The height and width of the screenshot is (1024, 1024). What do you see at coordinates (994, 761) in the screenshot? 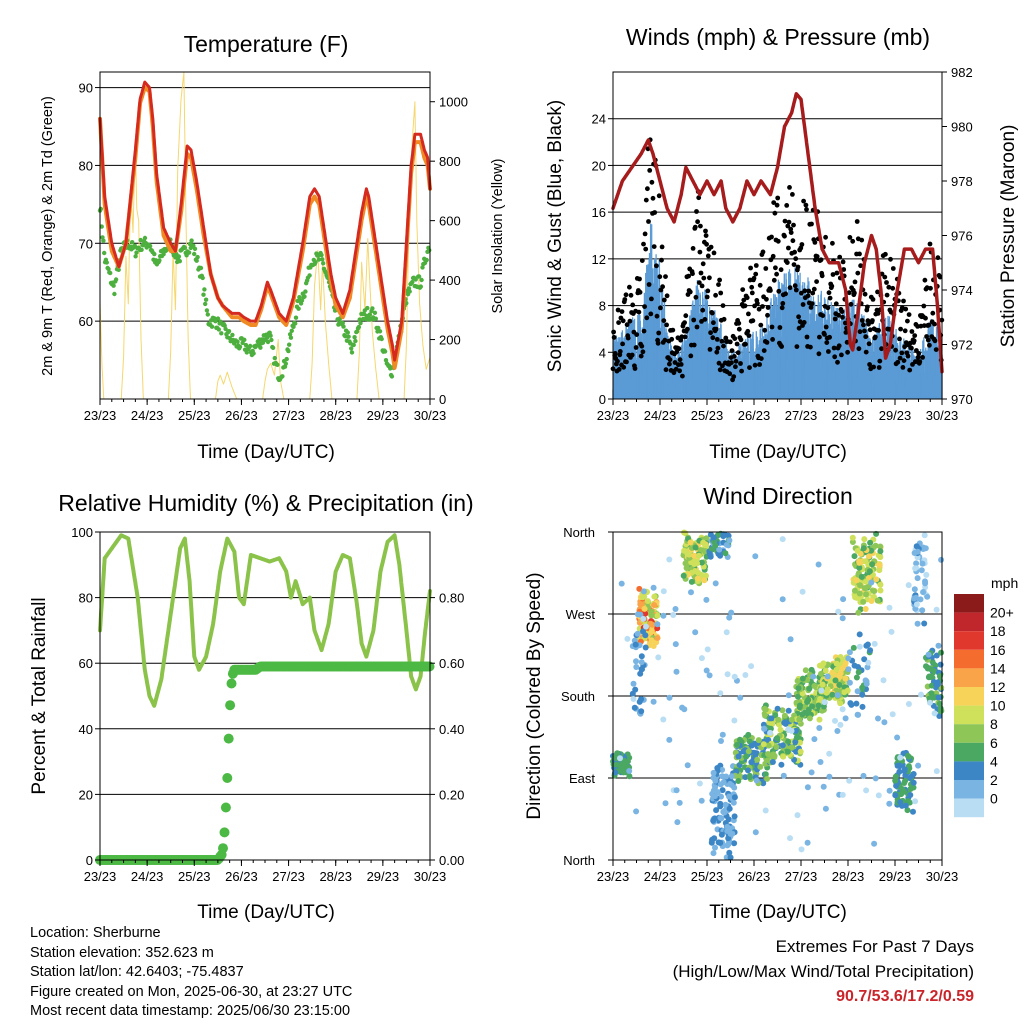
I see `legend-label: 4` at bounding box center [994, 761].